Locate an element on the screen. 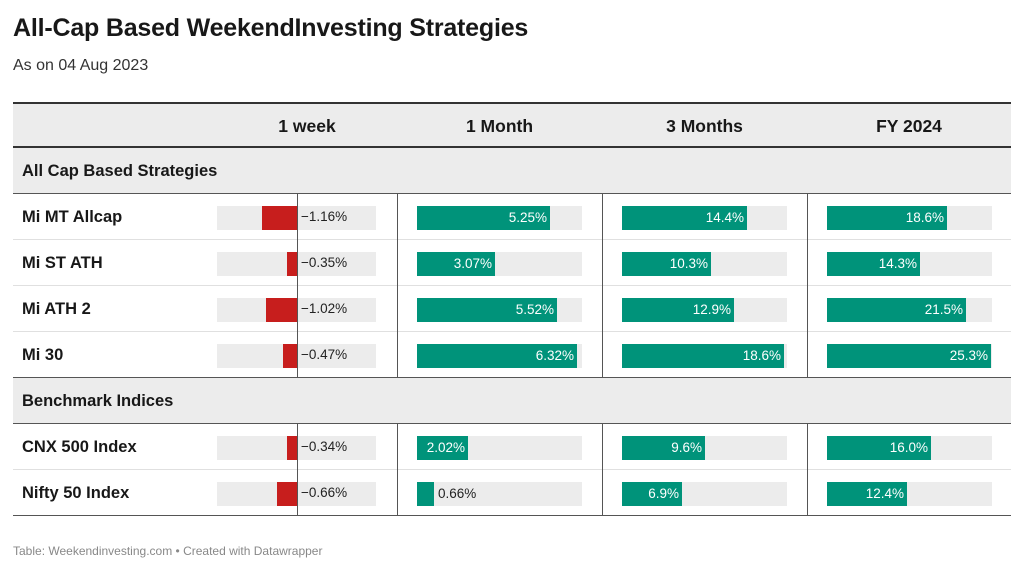  column-header-3-months: 3 Months is located at coordinates (704, 126).